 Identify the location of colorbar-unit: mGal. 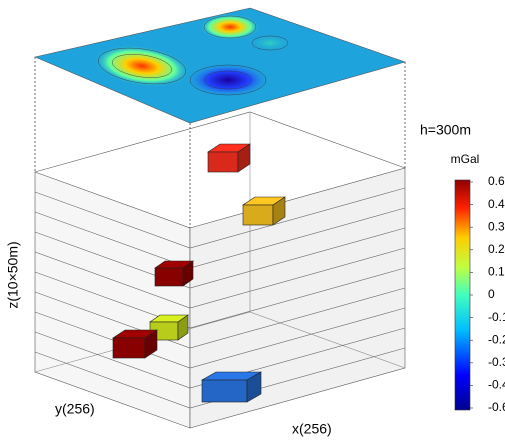
(465, 159).